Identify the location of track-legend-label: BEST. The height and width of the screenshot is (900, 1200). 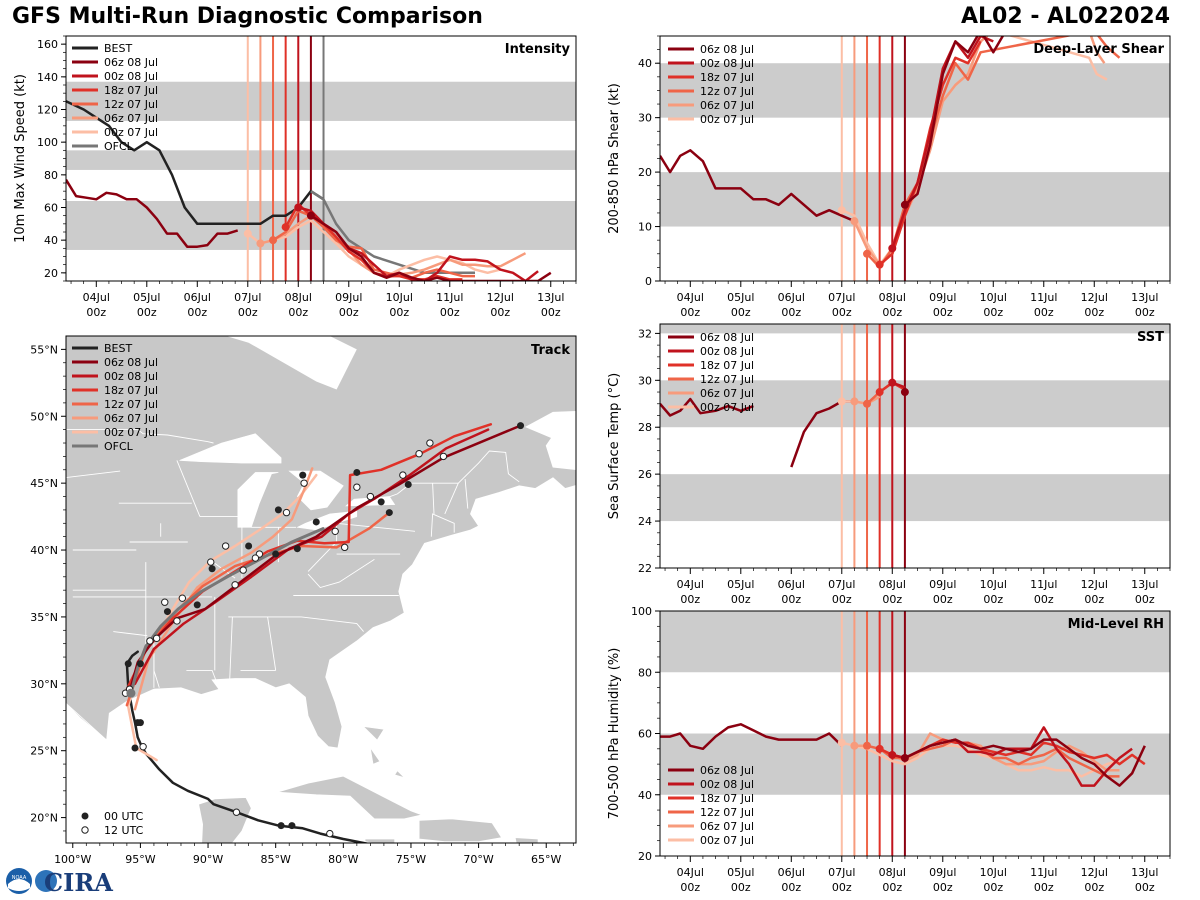
(118, 348).